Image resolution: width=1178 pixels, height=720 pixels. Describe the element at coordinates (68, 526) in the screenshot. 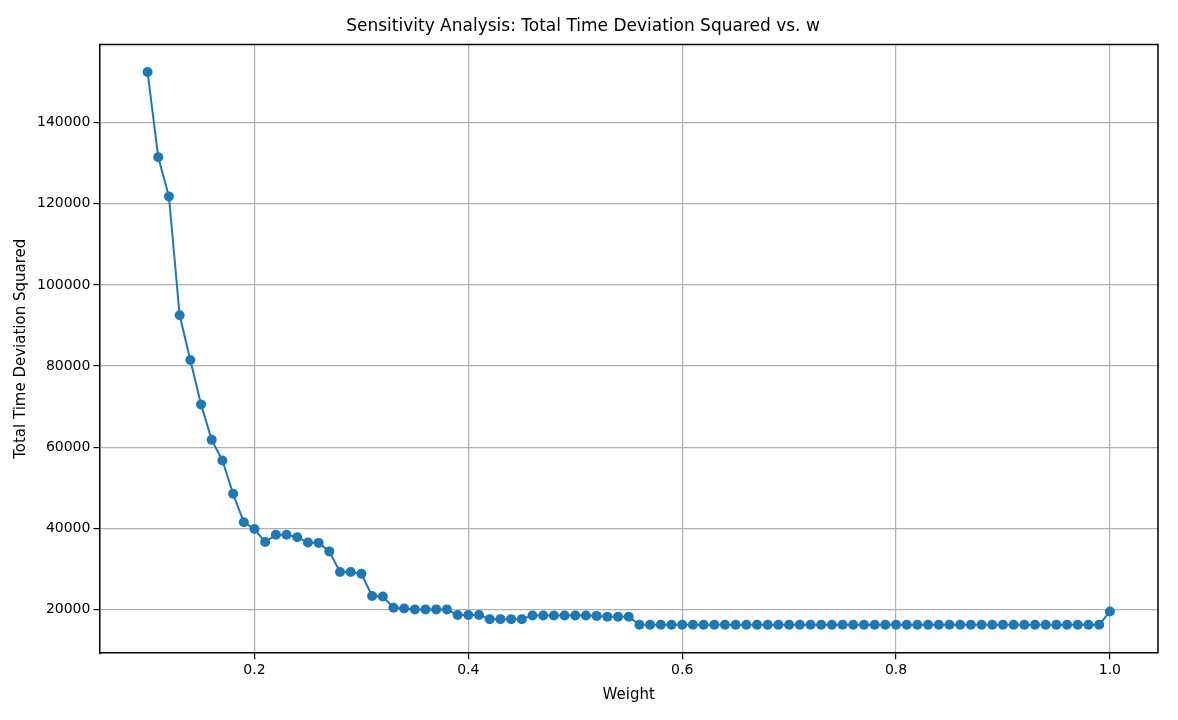

I see `y-tick-label: 40000` at that location.